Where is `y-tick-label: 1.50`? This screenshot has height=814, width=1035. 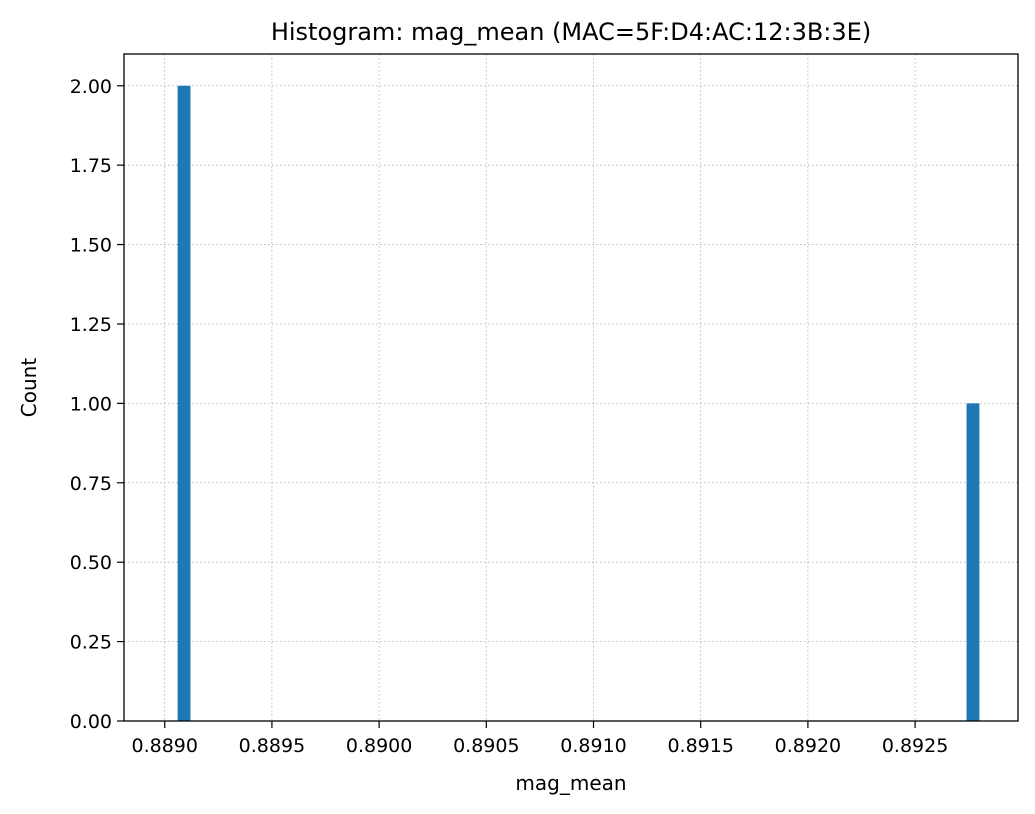 y-tick-label: 1.50 is located at coordinates (91, 246).